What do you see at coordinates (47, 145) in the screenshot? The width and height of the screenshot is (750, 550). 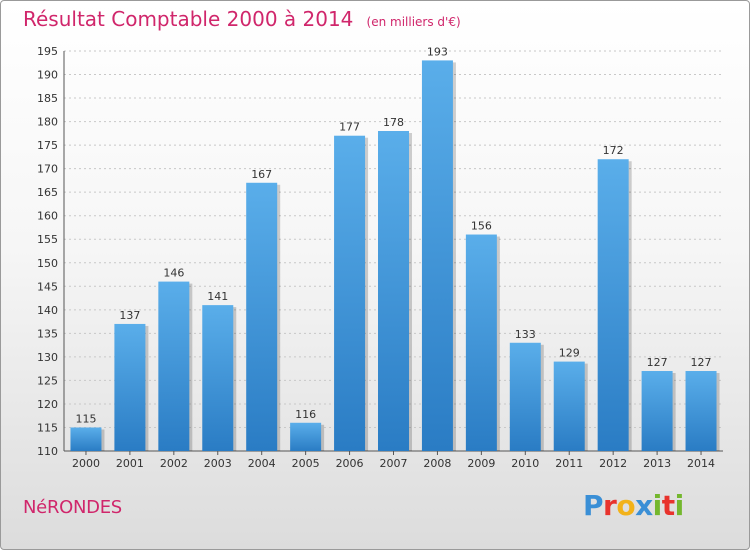 I see `y-tick-label: 175` at bounding box center [47, 145].